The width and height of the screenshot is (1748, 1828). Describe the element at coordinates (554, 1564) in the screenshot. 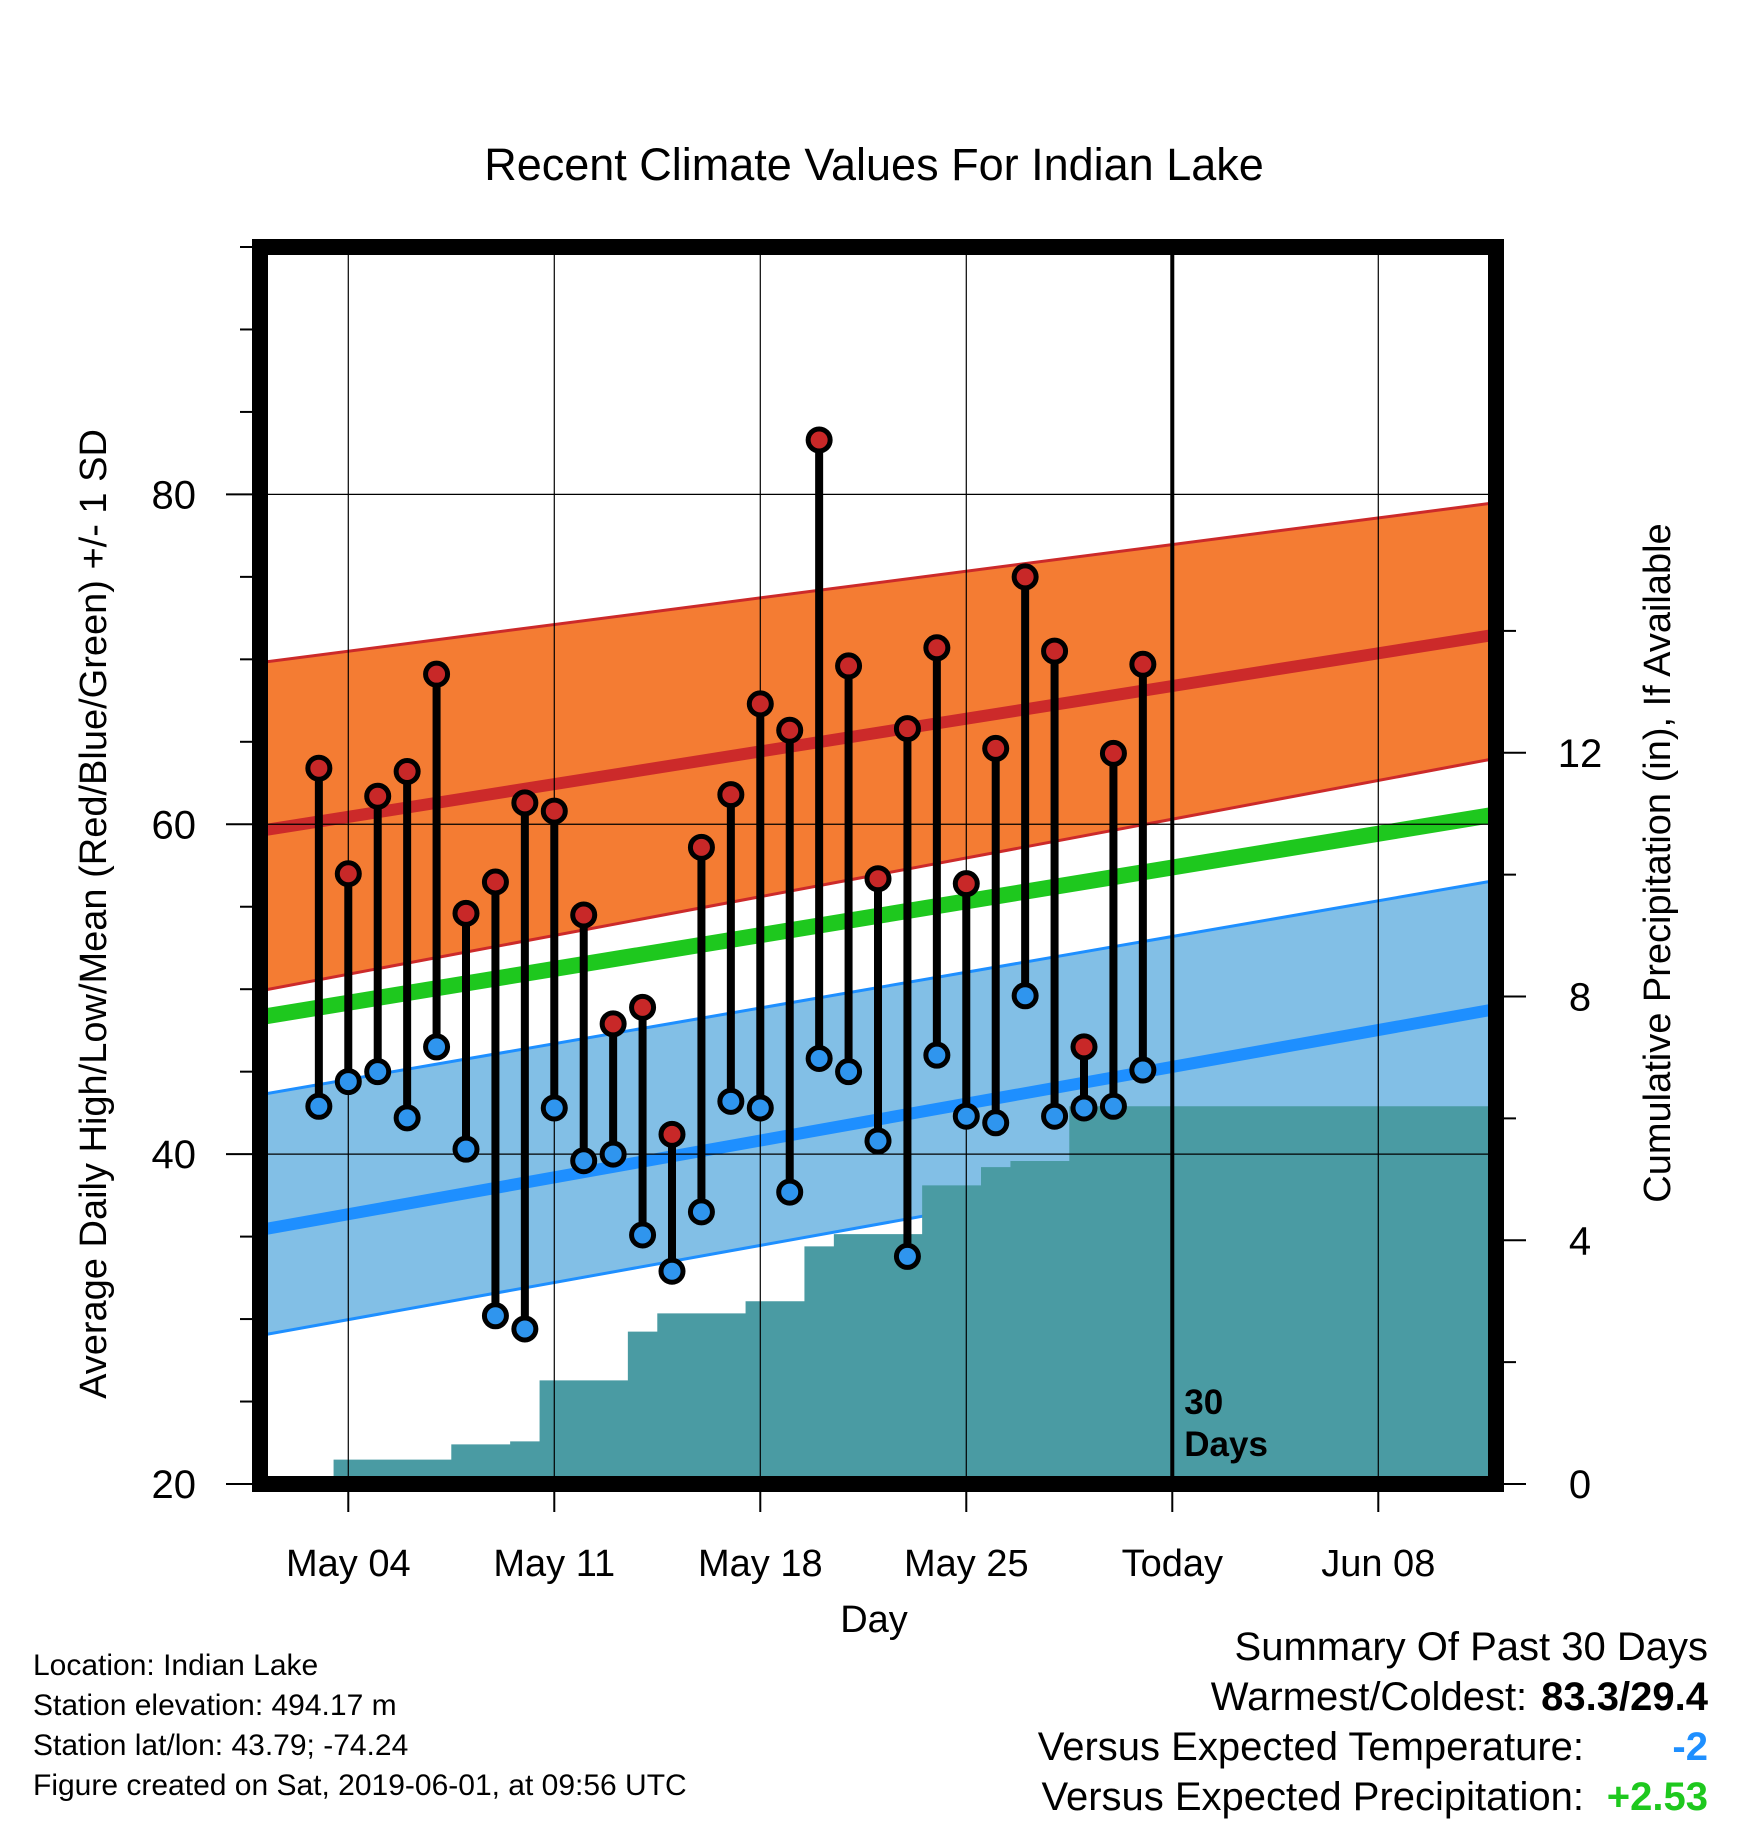

I see `x-tick-label: May 11` at that location.